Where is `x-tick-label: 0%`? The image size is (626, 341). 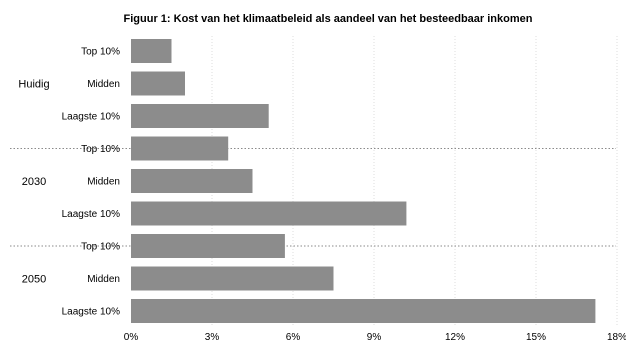
x-tick-label: 0% is located at coordinates (131, 336).